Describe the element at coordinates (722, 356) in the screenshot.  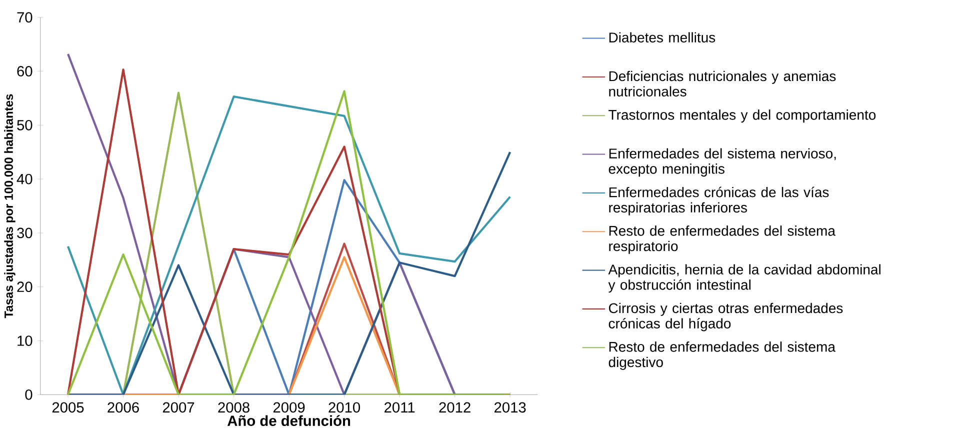
I see `legend-label: Resto de enfermedades del sistema digestivo` at that location.